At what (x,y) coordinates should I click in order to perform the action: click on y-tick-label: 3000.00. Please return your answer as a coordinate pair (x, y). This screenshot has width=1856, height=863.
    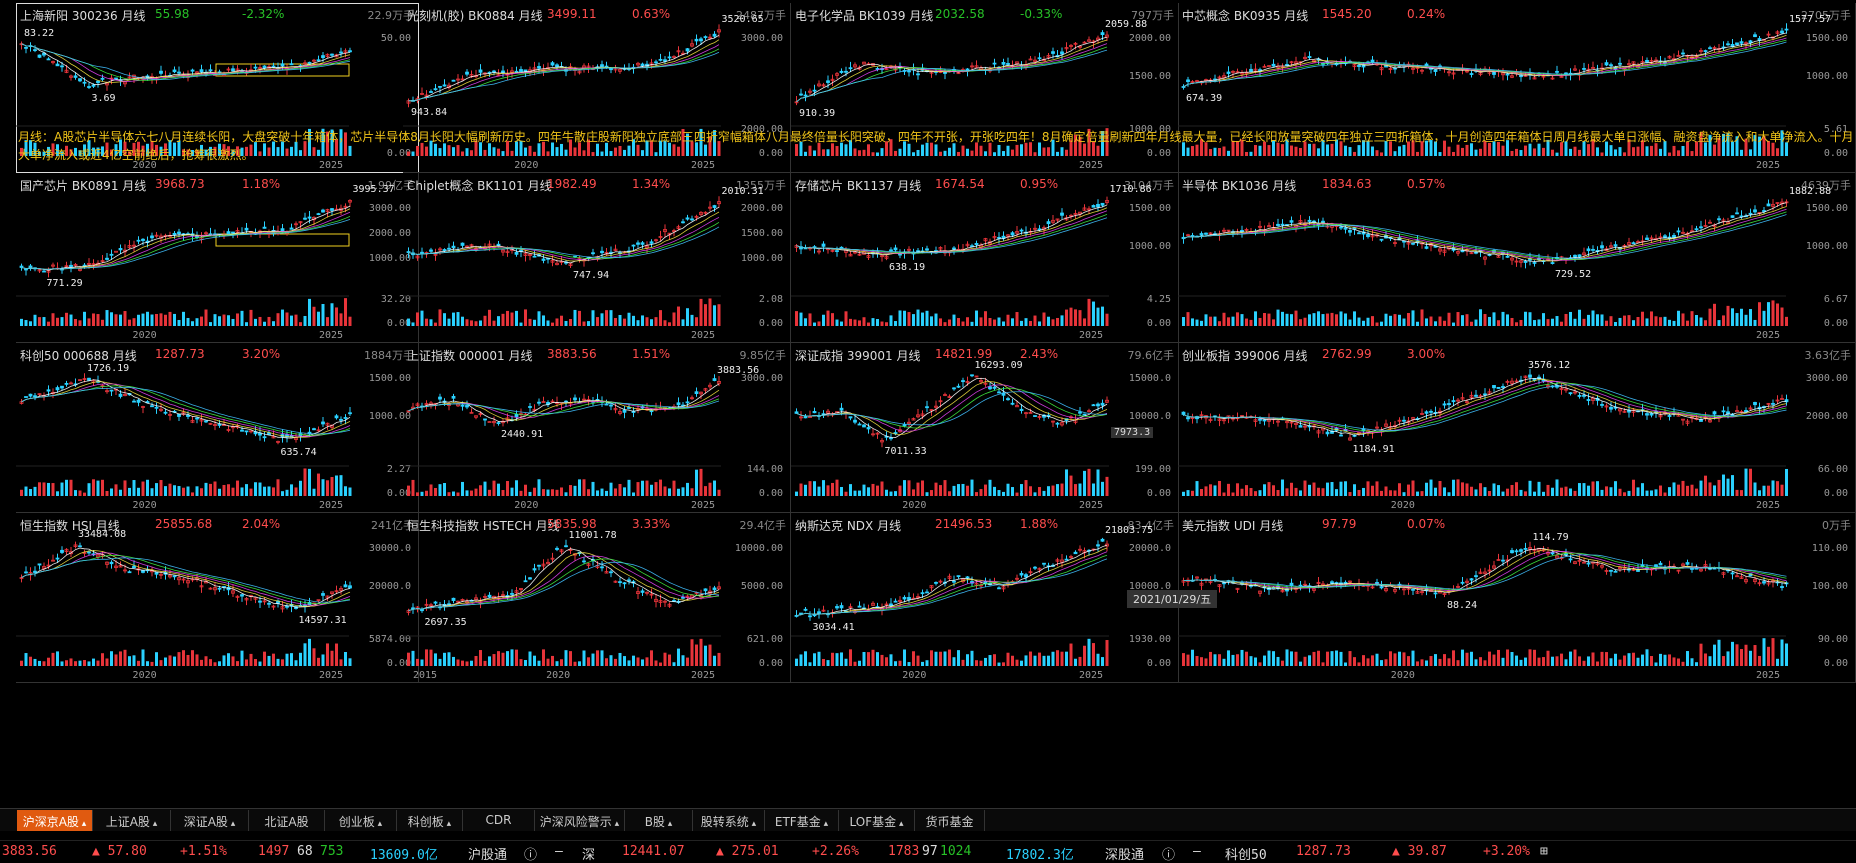
    Looking at the image, I should click on (1826, 378).